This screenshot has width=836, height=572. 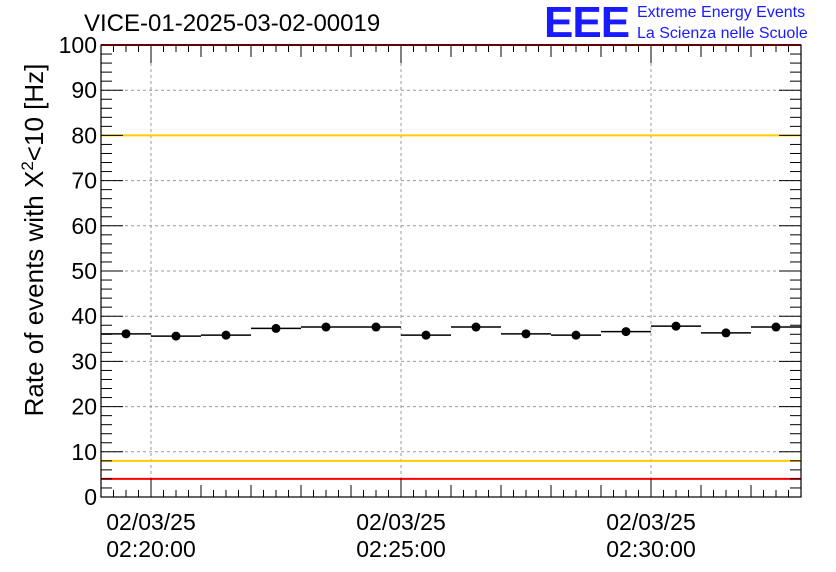 What do you see at coordinates (651, 549) in the screenshot?
I see `x-tick-time: 02:30:00` at bounding box center [651, 549].